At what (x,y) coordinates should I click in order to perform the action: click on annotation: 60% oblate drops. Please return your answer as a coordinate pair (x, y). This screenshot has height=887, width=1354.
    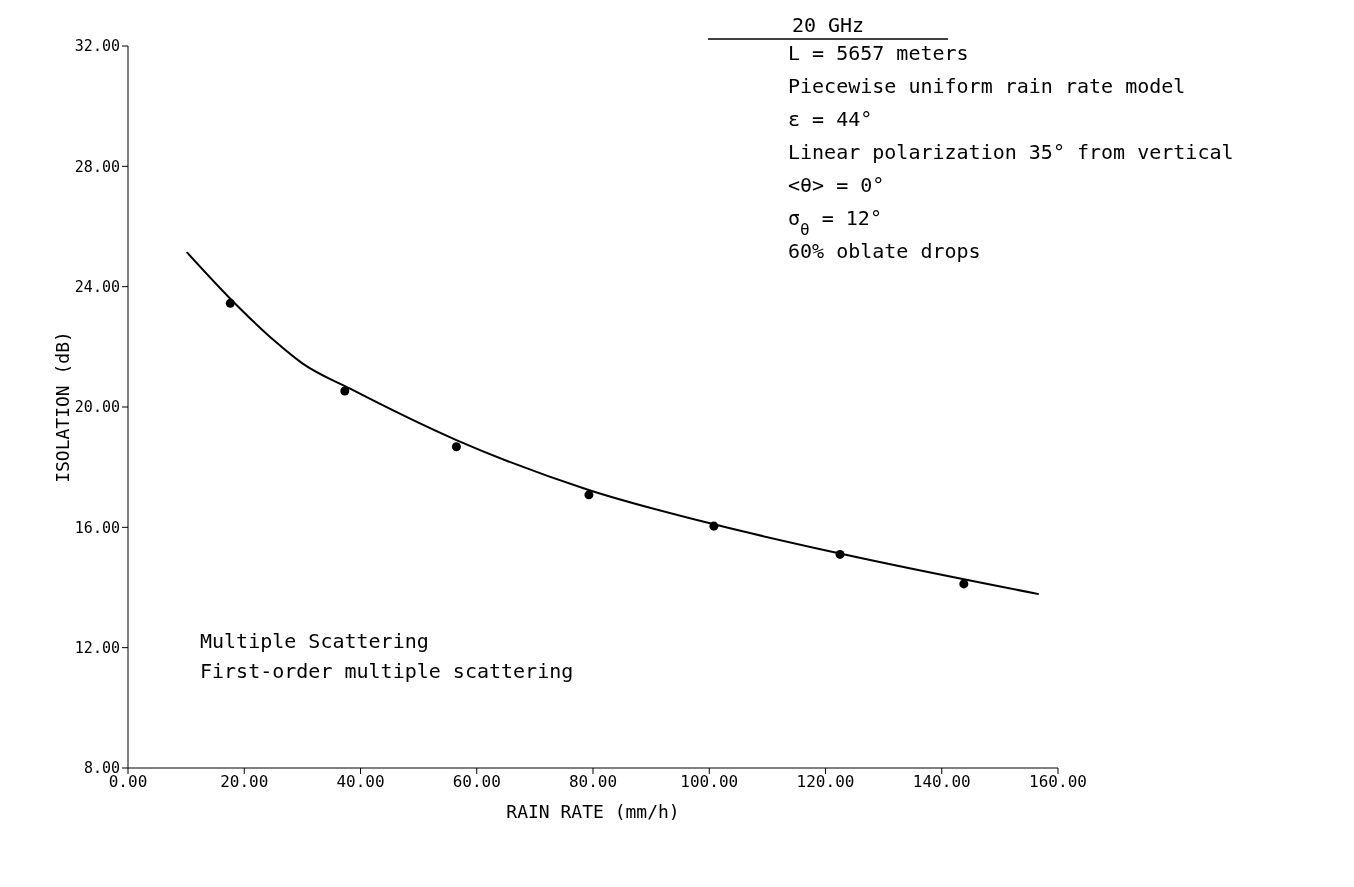
    Looking at the image, I should click on (884, 251).